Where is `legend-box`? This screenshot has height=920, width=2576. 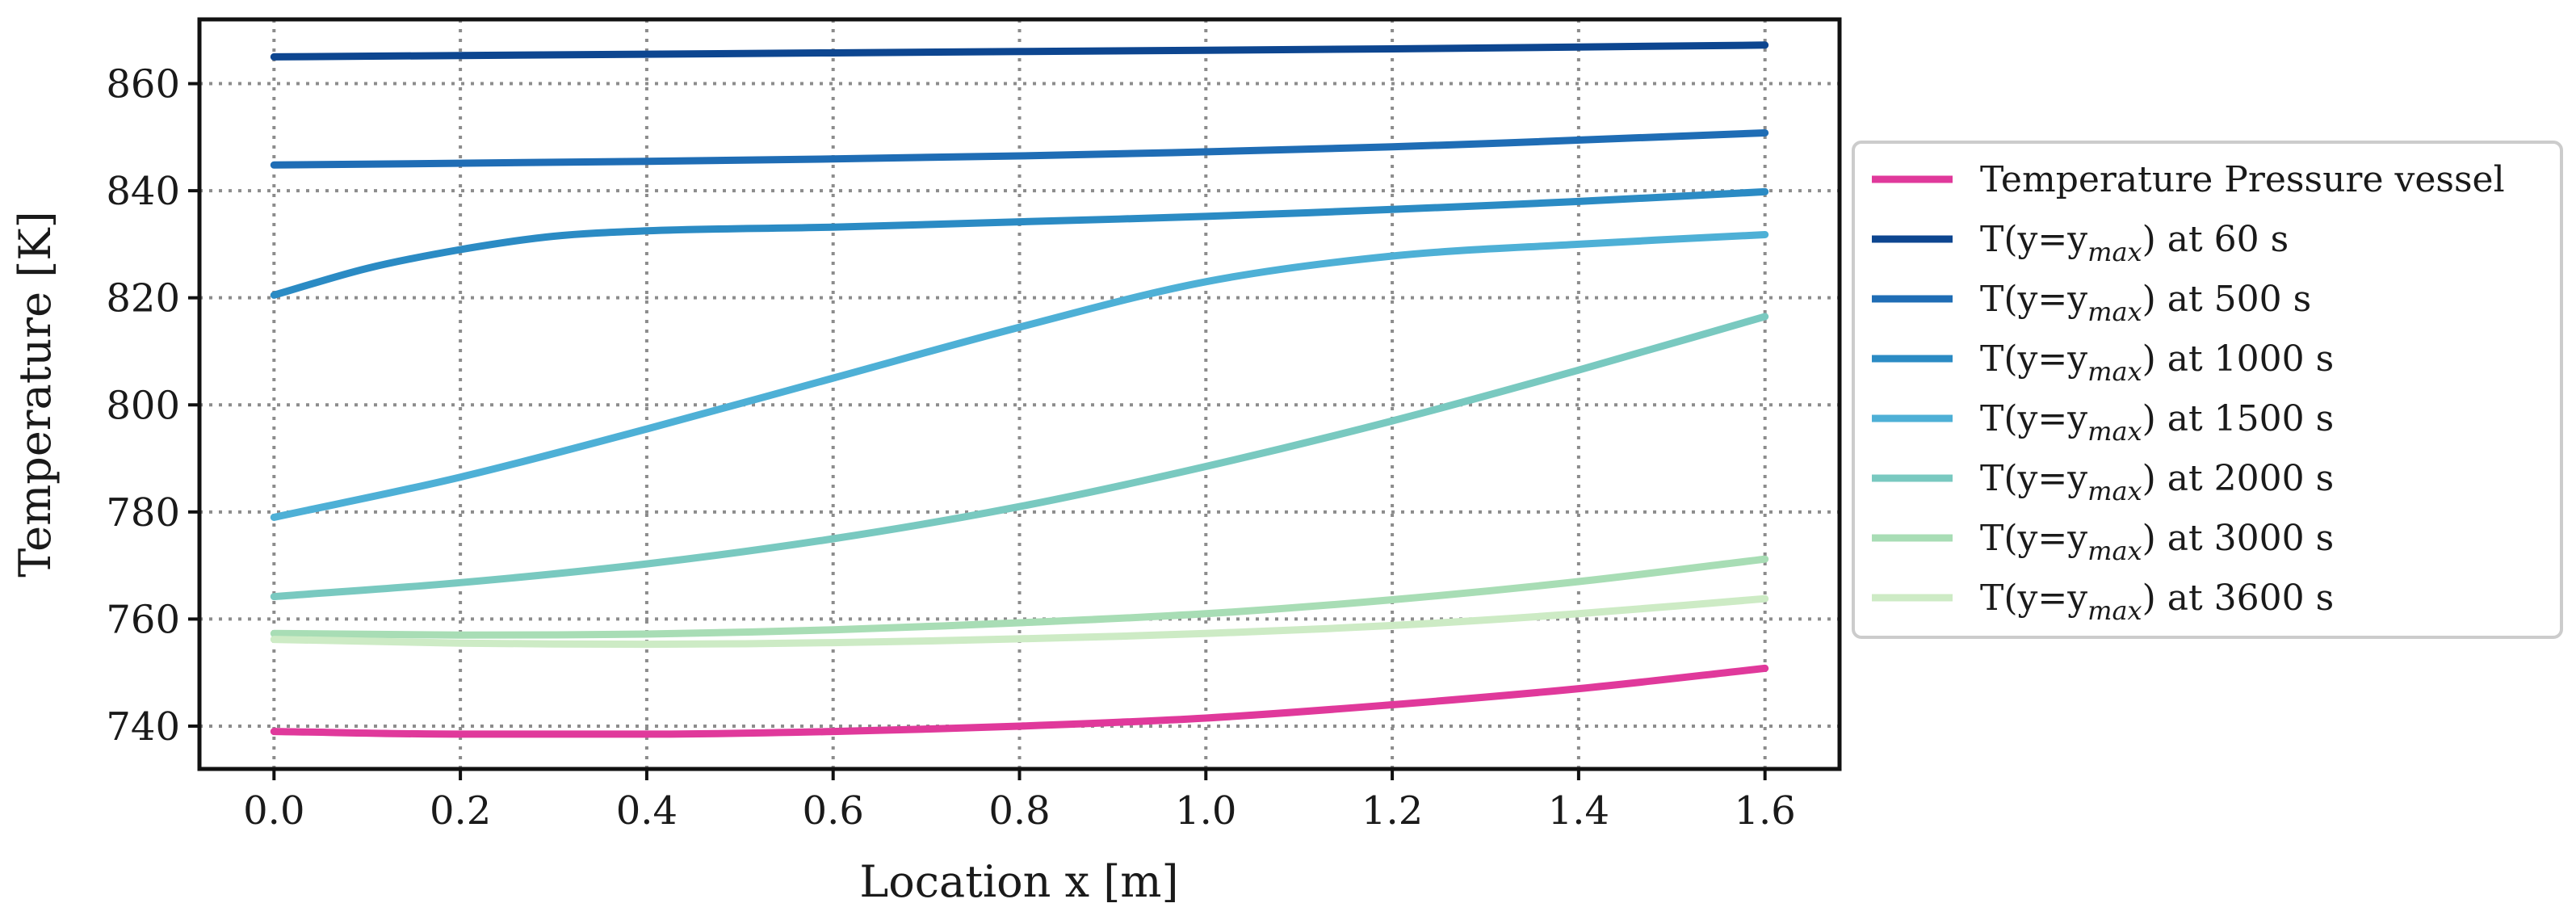 legend-box is located at coordinates (2207, 390).